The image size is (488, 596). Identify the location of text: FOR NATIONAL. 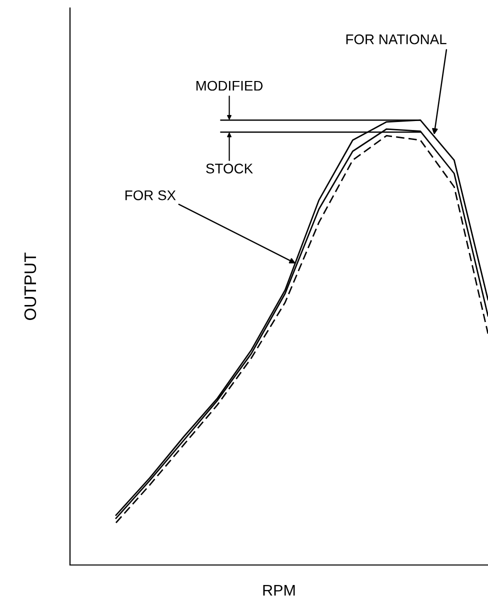
(396, 39).